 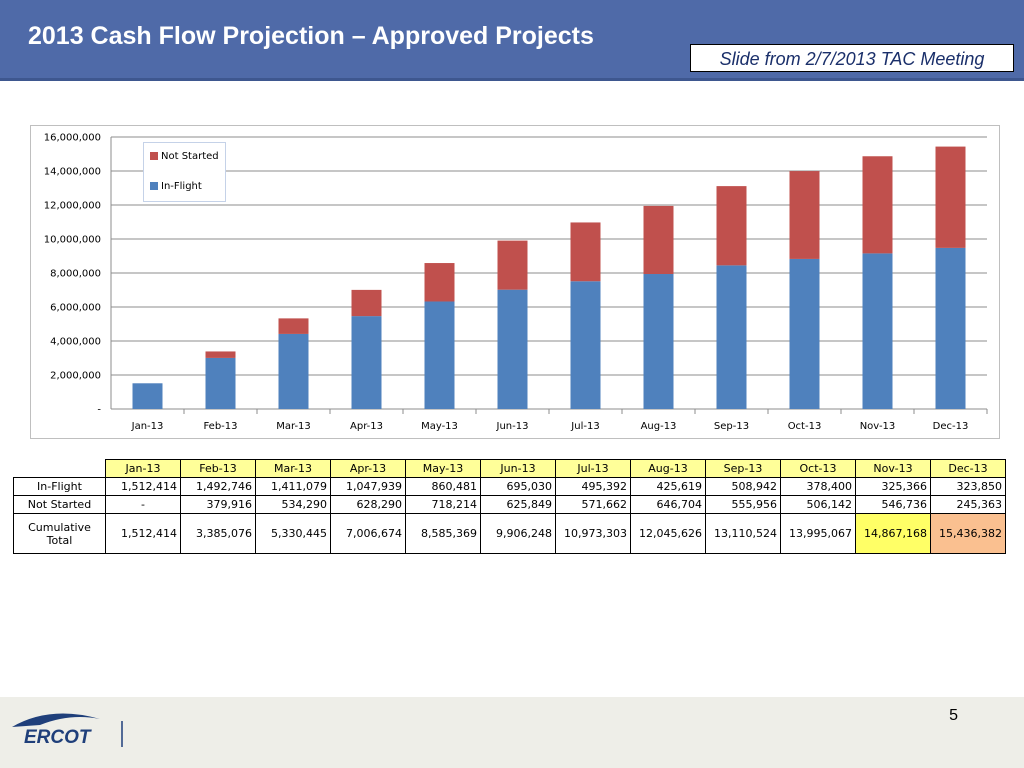 What do you see at coordinates (593, 504) in the screenshot?
I see `table-cell: 571,662` at bounding box center [593, 504].